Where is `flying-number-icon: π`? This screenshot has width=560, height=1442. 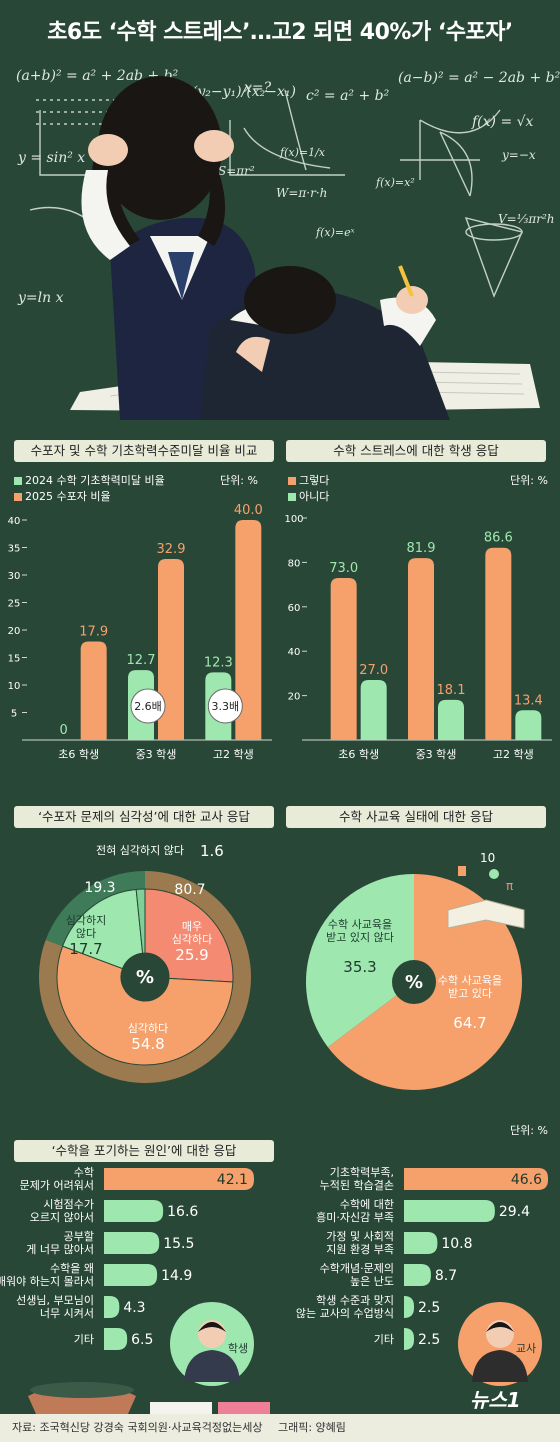
flying-number-icon: π is located at coordinates (509, 886).